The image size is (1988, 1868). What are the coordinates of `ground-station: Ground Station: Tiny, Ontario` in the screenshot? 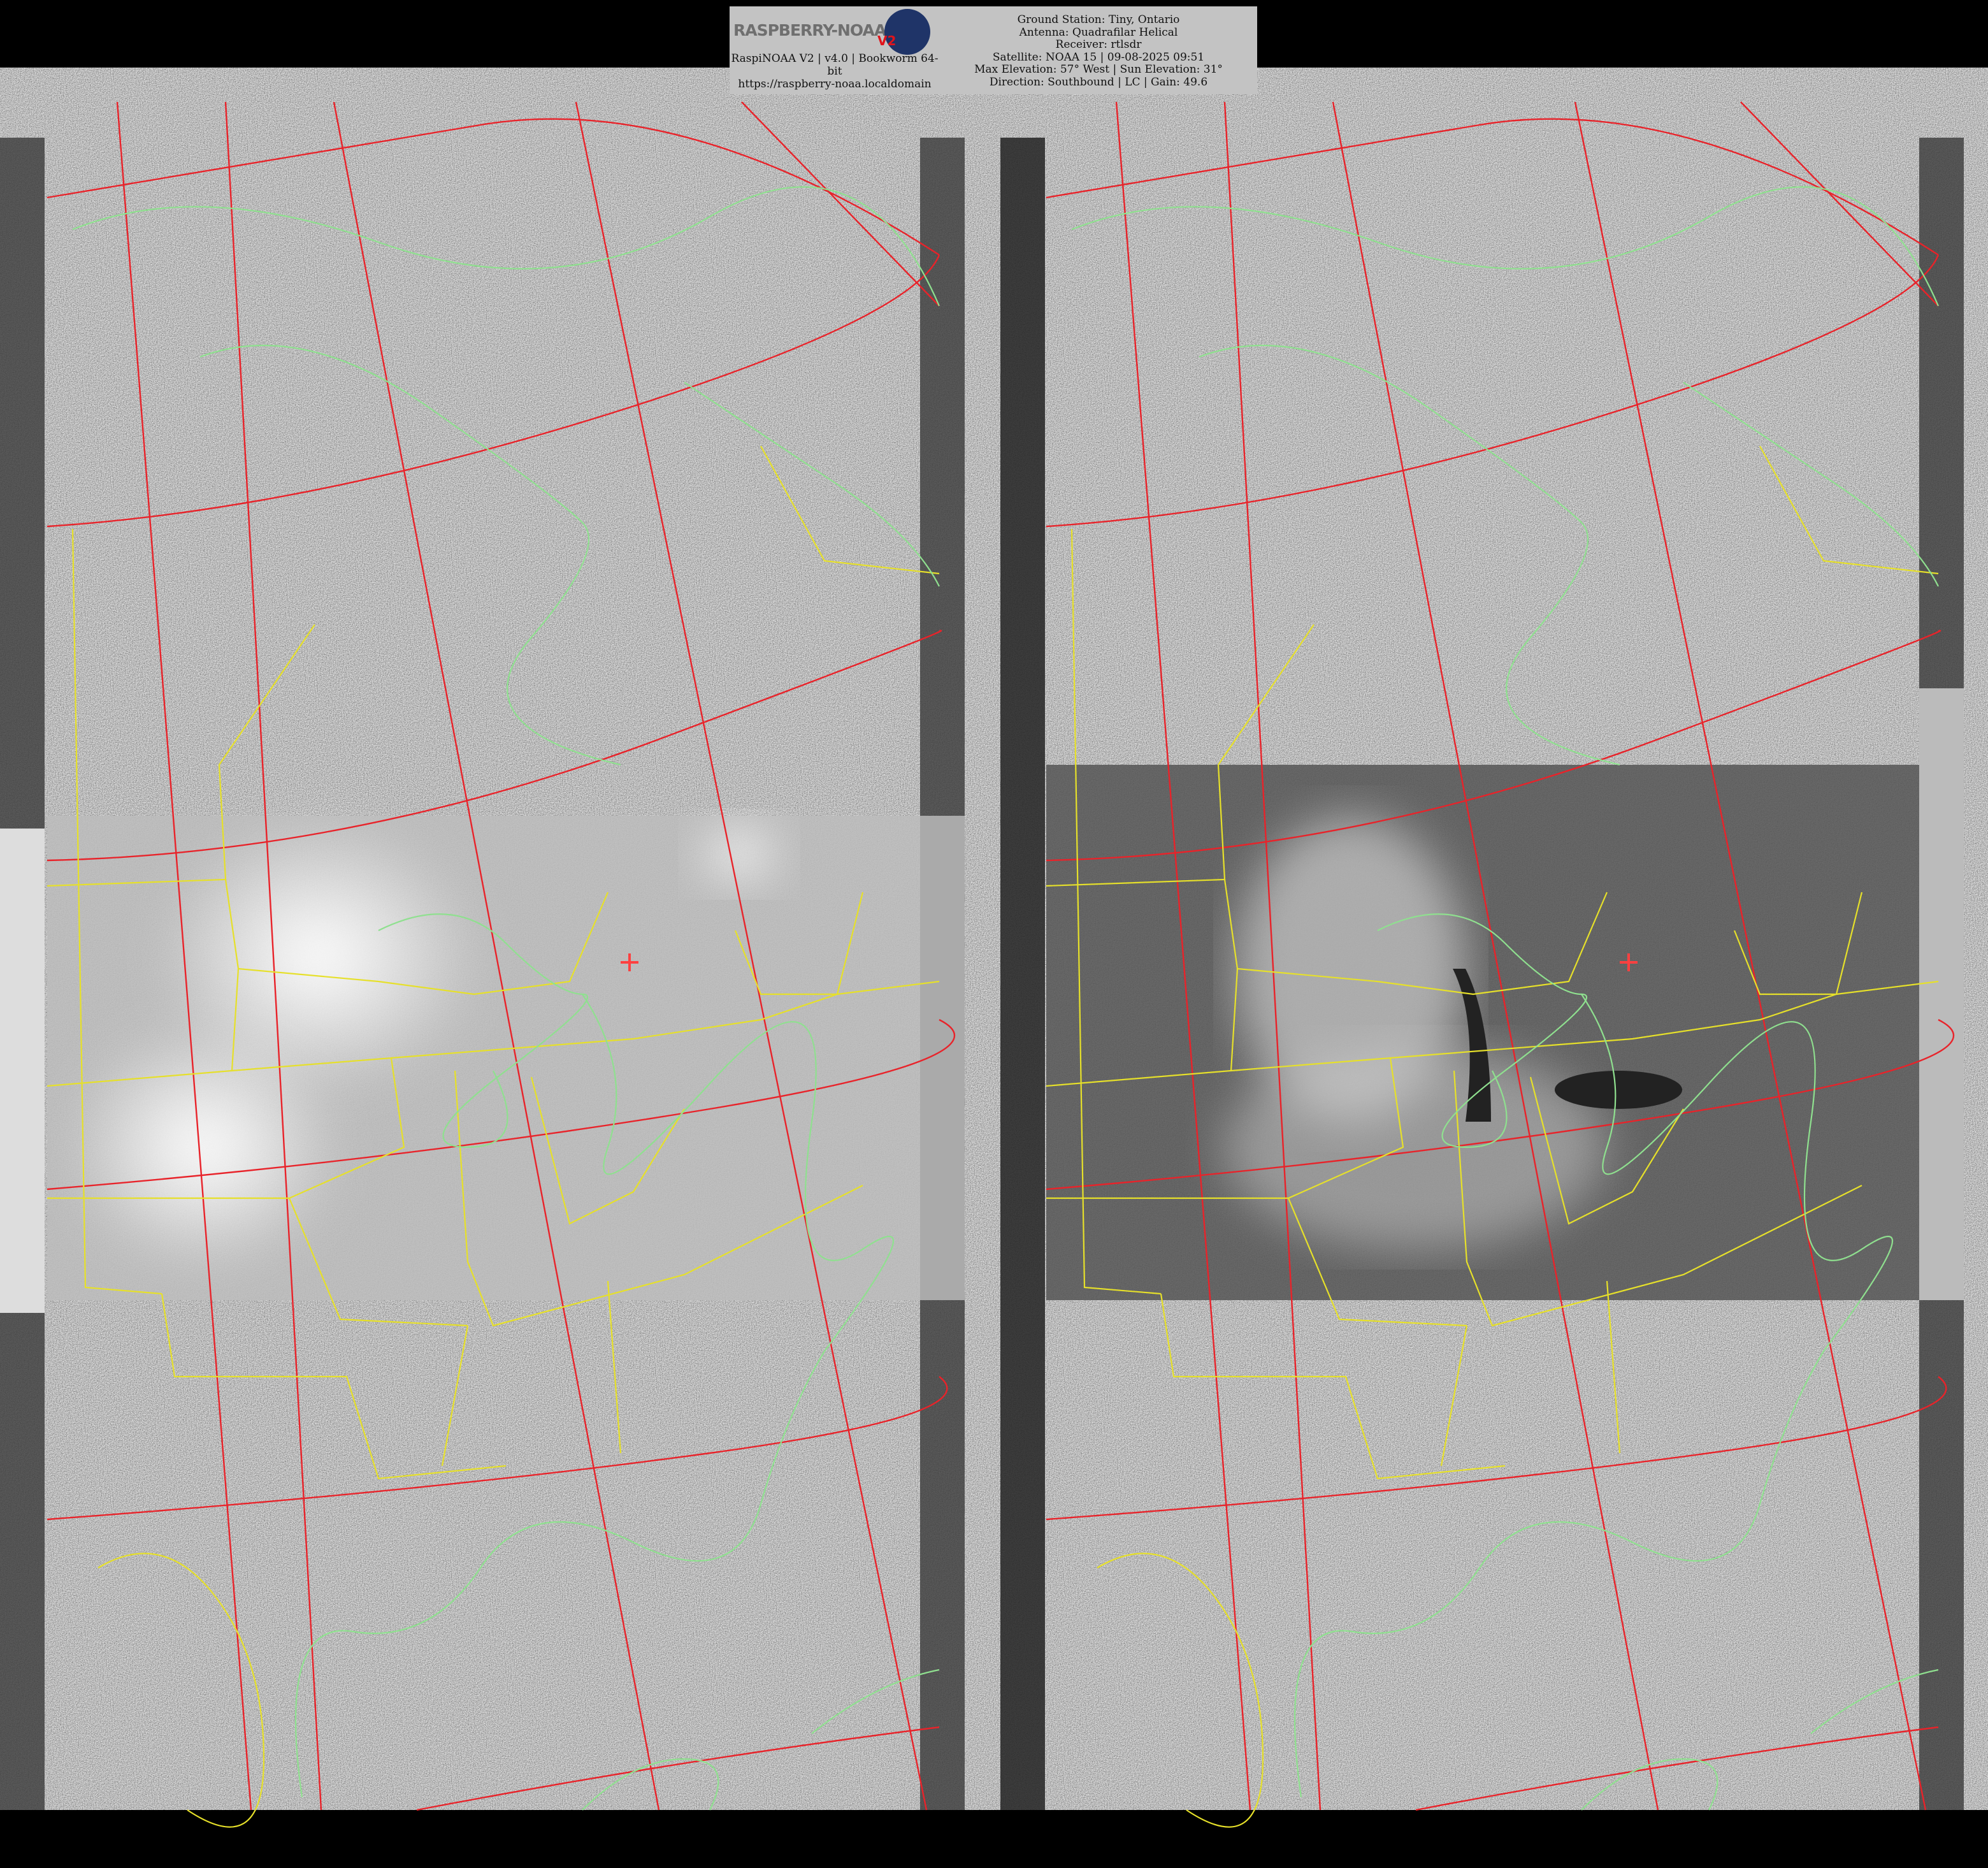 It's located at (1098, 19).